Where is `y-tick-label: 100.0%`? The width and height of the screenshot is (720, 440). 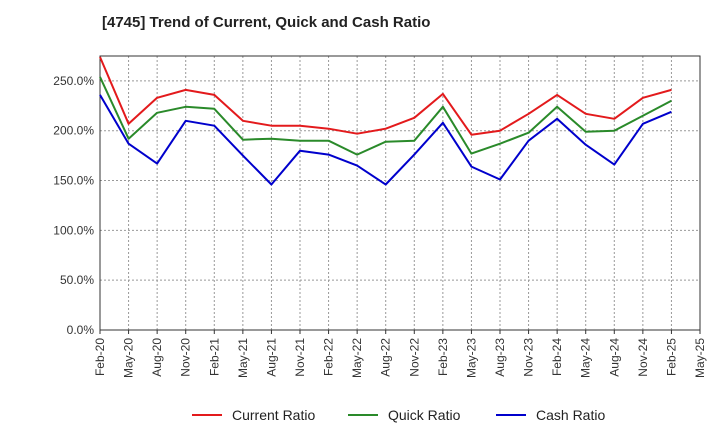
y-tick-label: 100.0% is located at coordinates (73, 230).